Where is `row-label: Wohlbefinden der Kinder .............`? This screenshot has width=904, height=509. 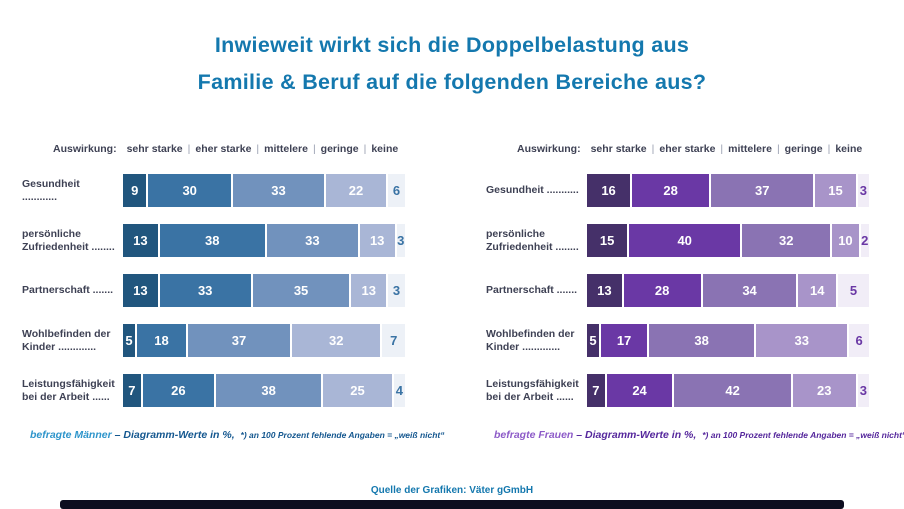 row-label: Wohlbefinden der Kinder ............. is located at coordinates (66, 340).